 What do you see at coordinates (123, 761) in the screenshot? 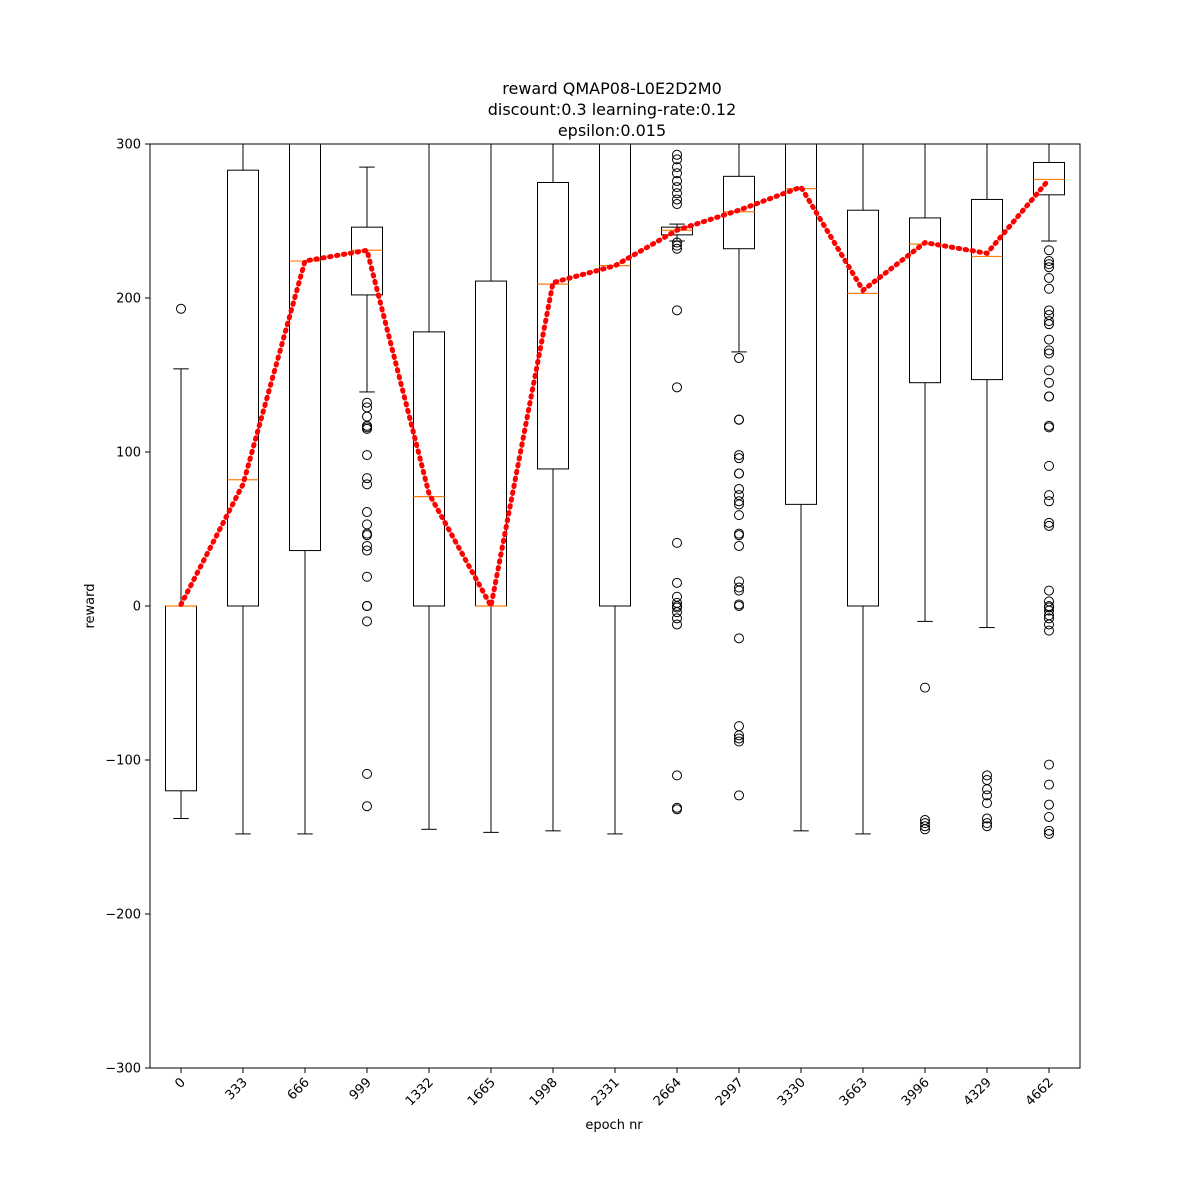
I see `y-tick-label: −100` at bounding box center [123, 761].